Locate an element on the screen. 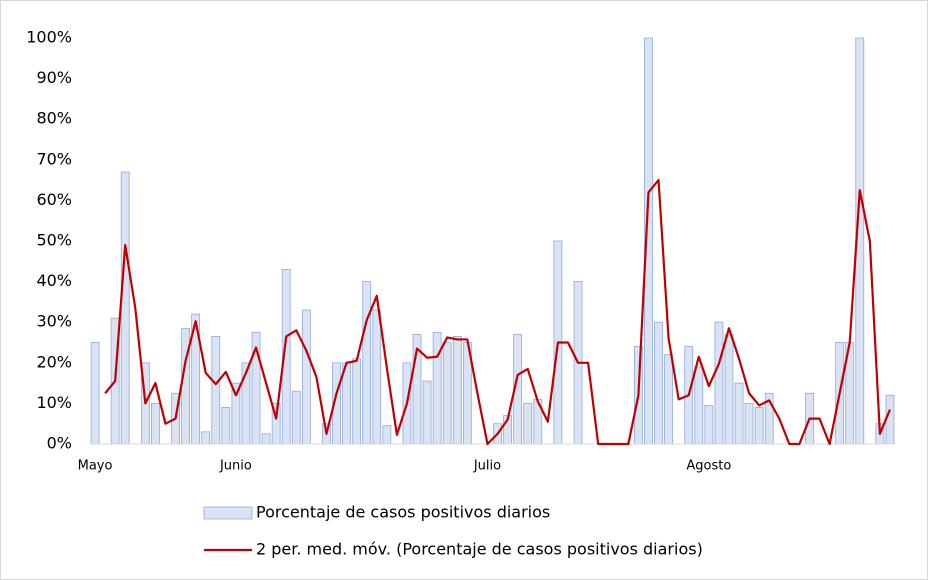  y-tick-label: 30% is located at coordinates (54, 321).